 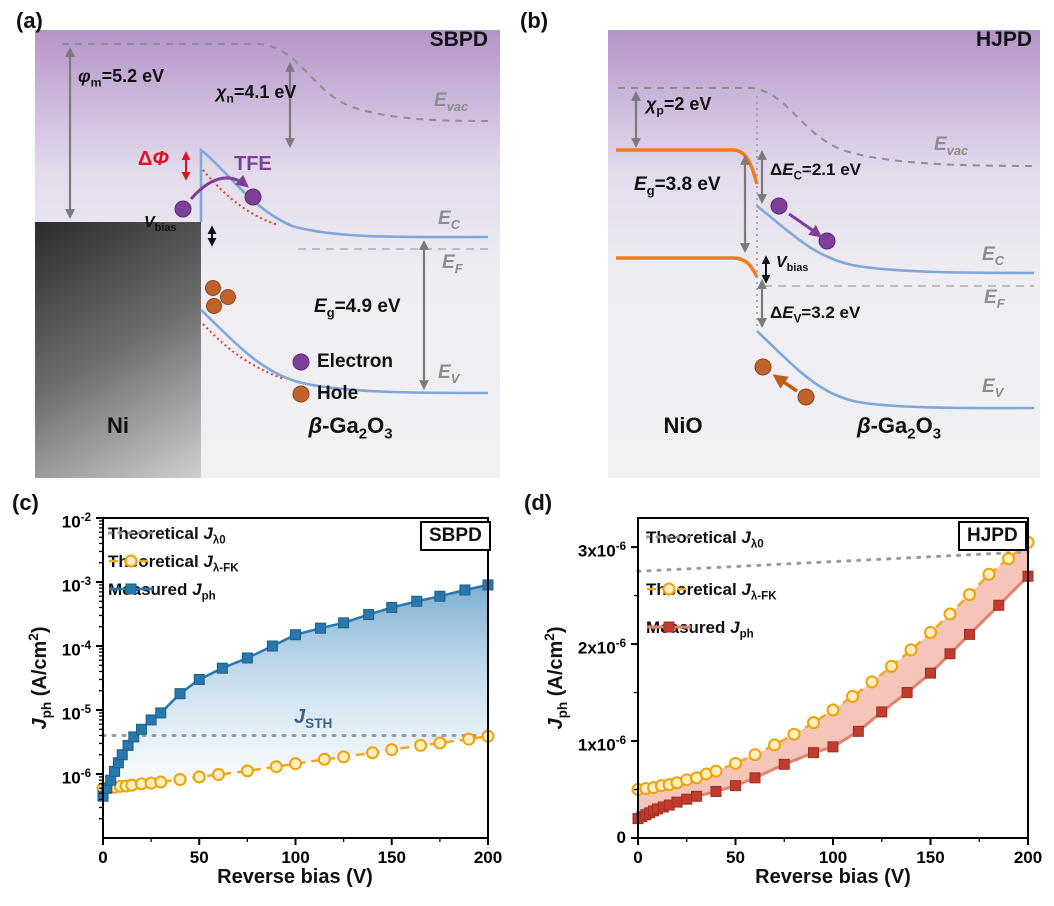 I want to click on chart-badge: SBPD, so click(x=455, y=536).